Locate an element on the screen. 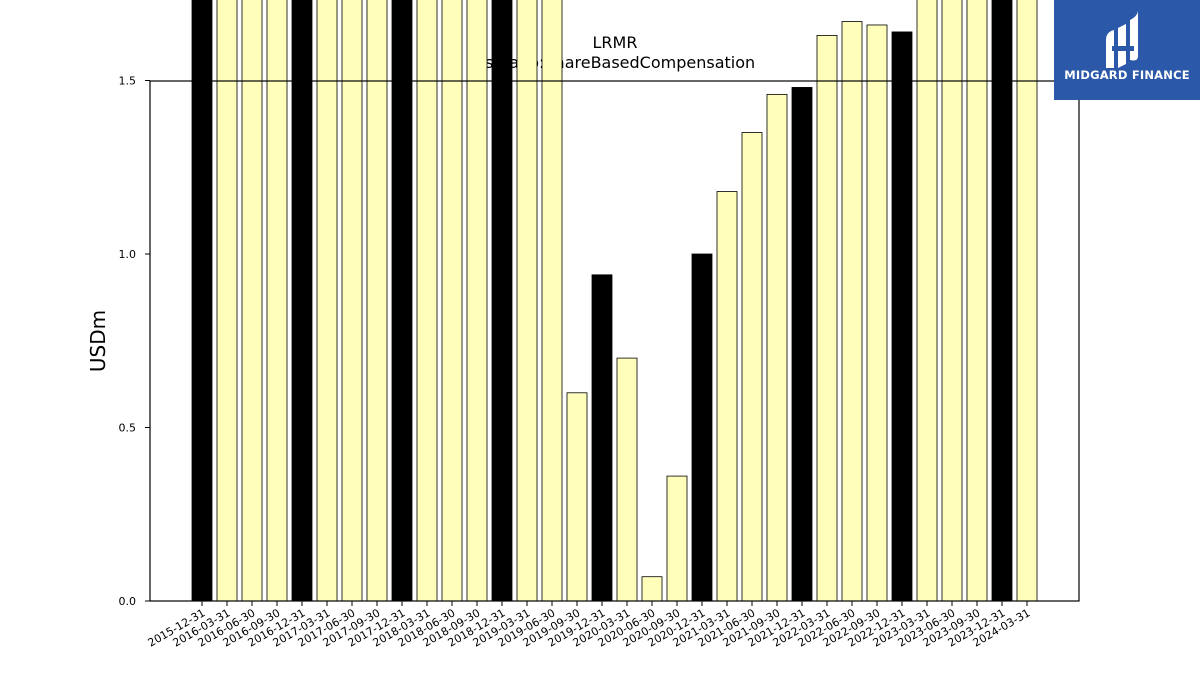 Image resolution: width=1200 pixels, height=675 pixels. y-tick-label: 1.0 is located at coordinates (128, 254).